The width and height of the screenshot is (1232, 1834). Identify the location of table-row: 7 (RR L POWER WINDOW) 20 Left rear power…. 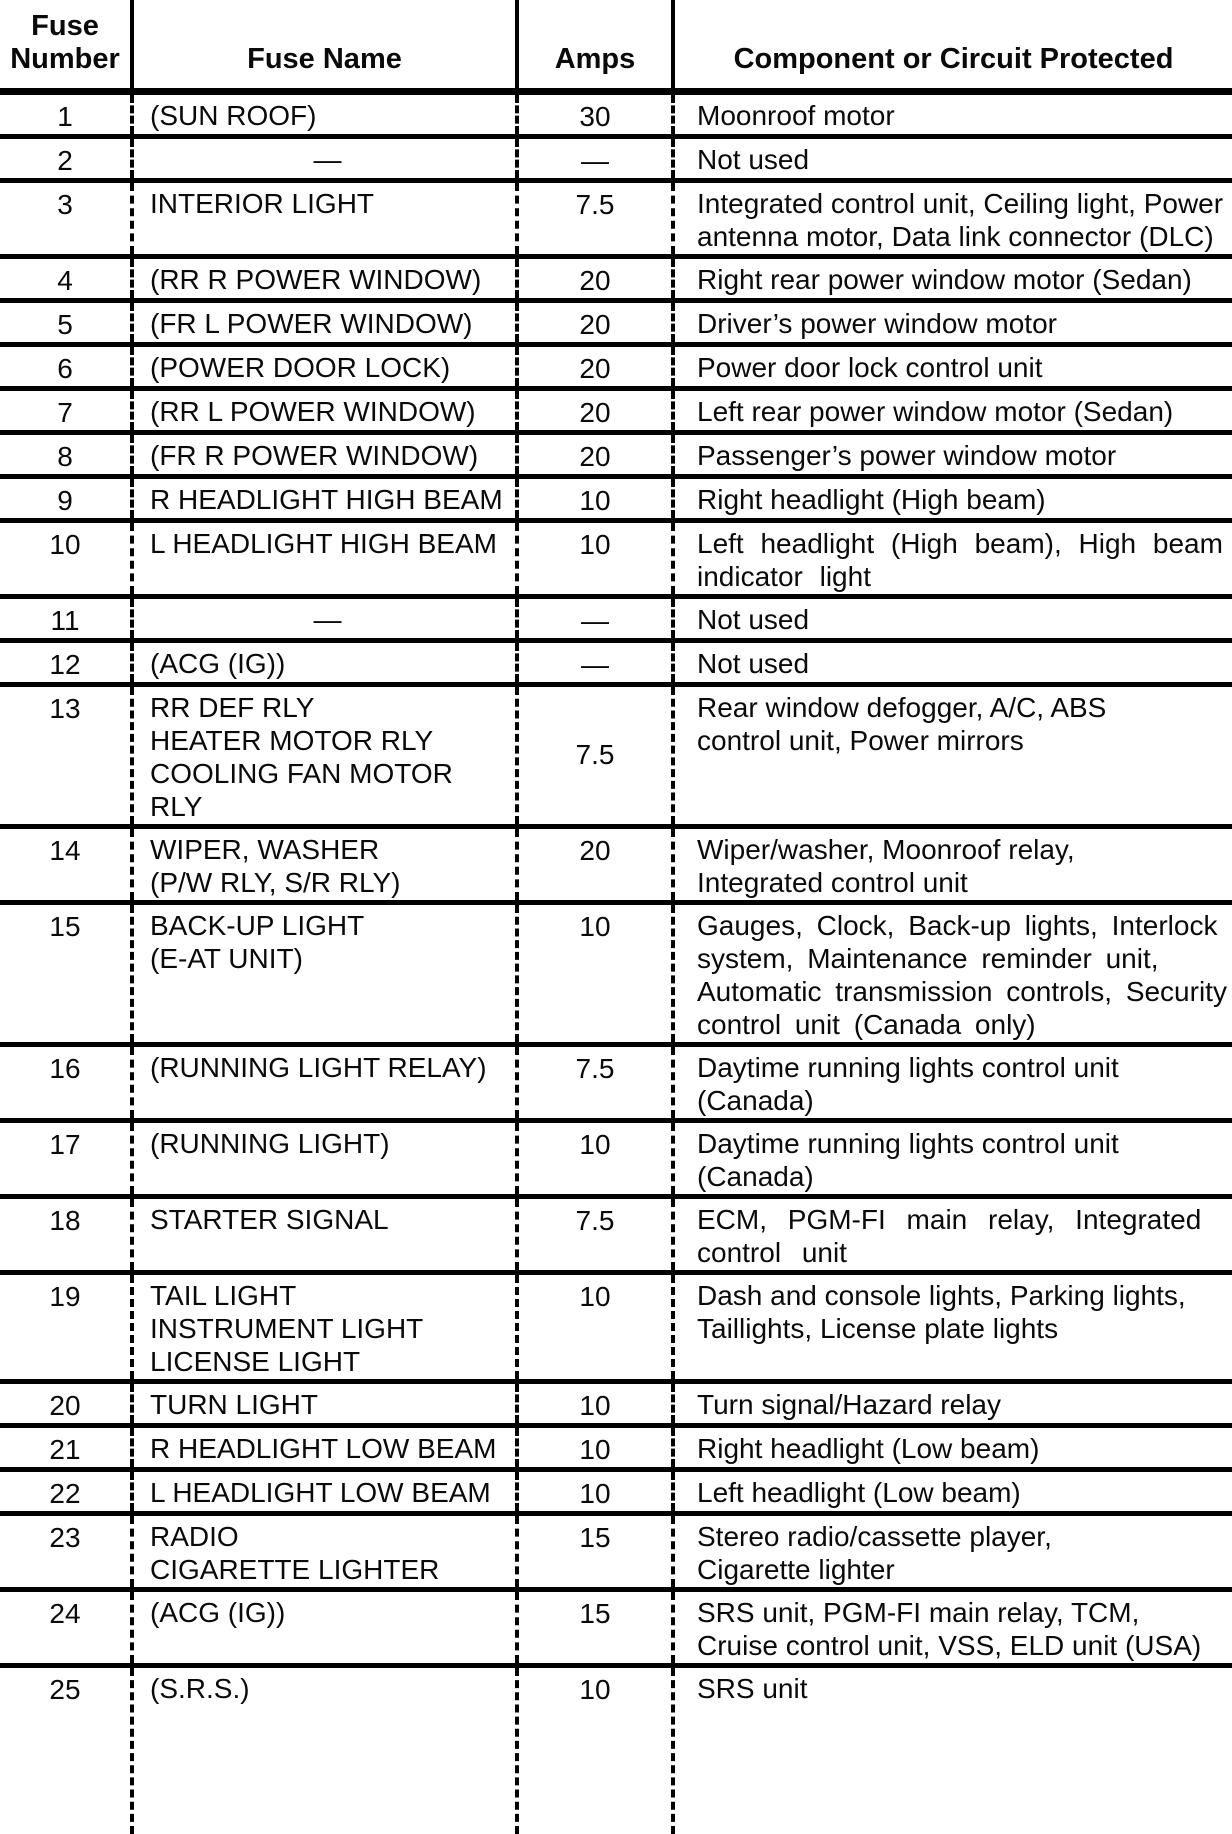
(616, 411).